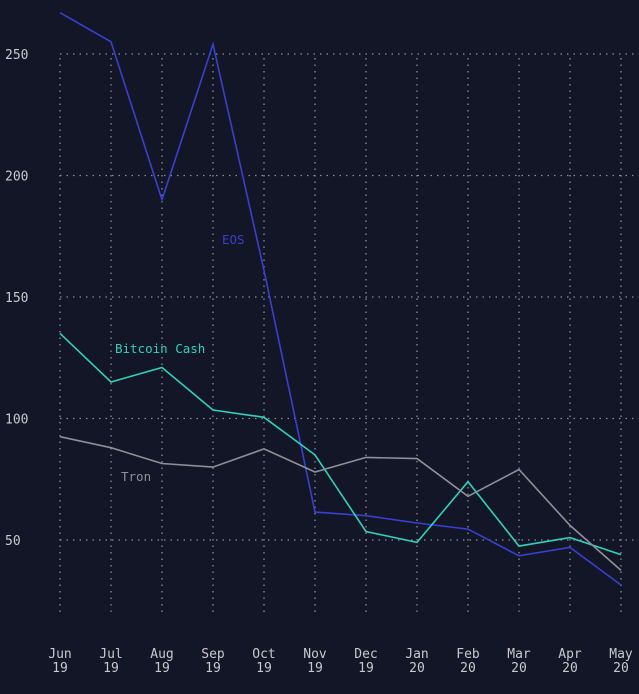  I want to click on x-tick-label: Jul 19, so click(110, 661).